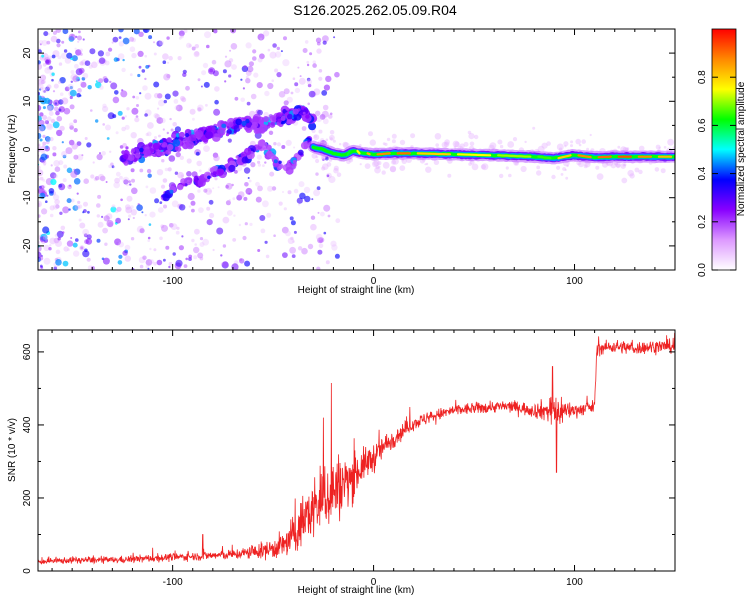  Describe the element at coordinates (27, 53) in the screenshot. I see `y-tick-label: 20` at that location.